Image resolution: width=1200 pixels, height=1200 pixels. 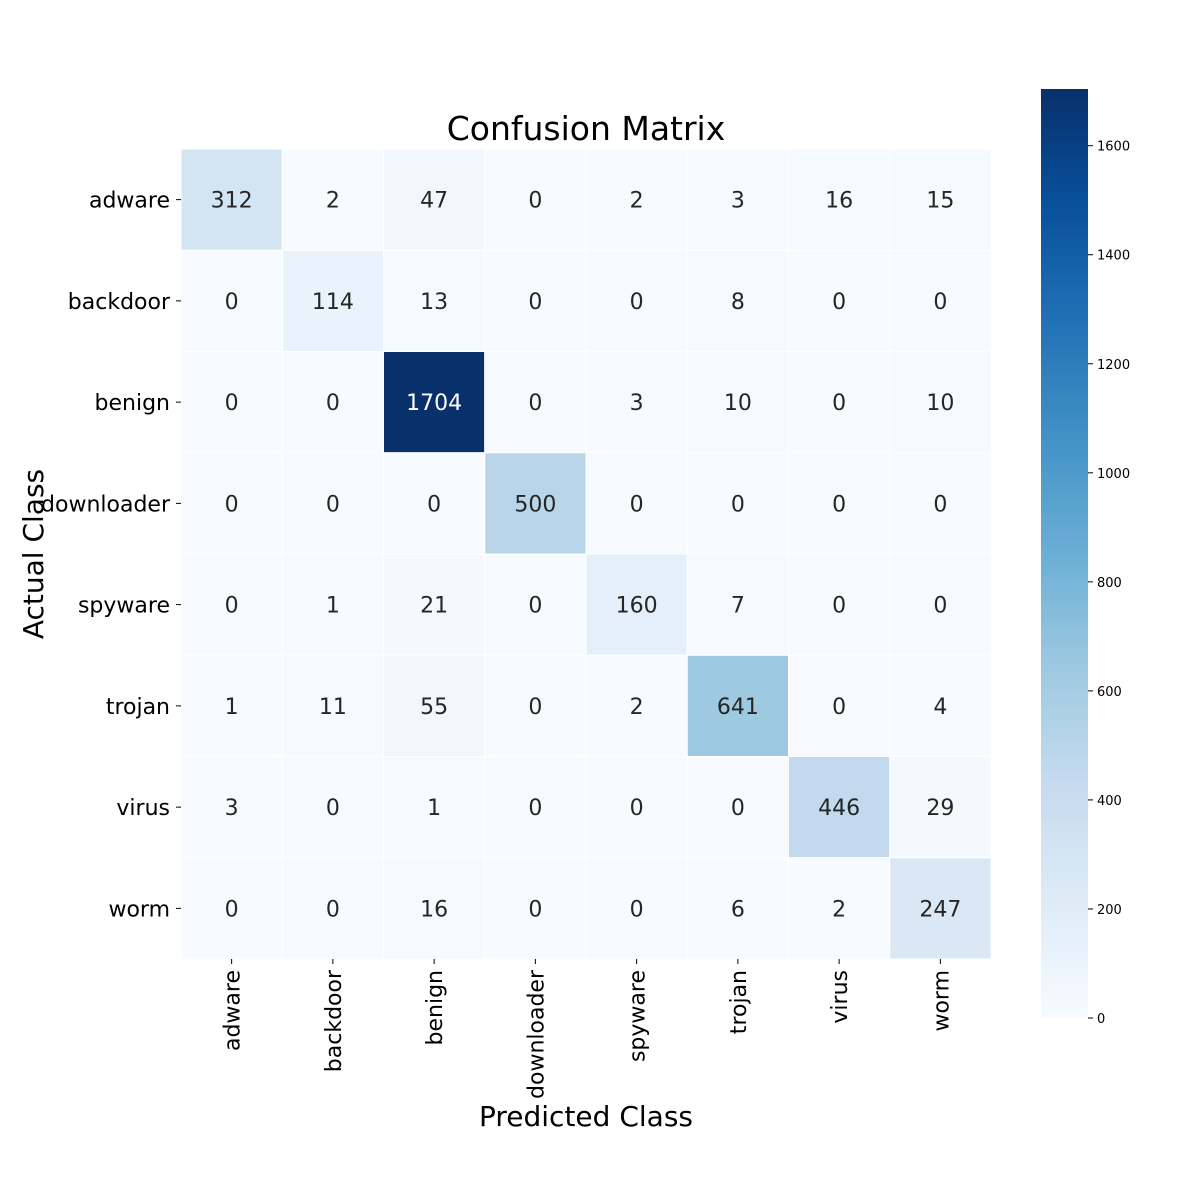 I want to click on colorbar-tick-label: 1600, so click(x=1113, y=147).